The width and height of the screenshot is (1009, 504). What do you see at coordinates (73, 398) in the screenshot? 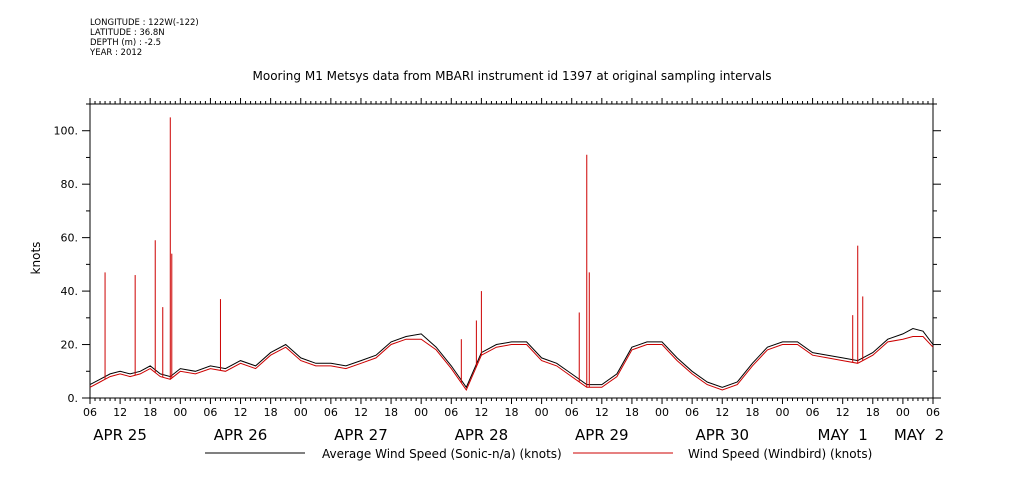
I see `y-tick-label: 0.` at bounding box center [73, 398].